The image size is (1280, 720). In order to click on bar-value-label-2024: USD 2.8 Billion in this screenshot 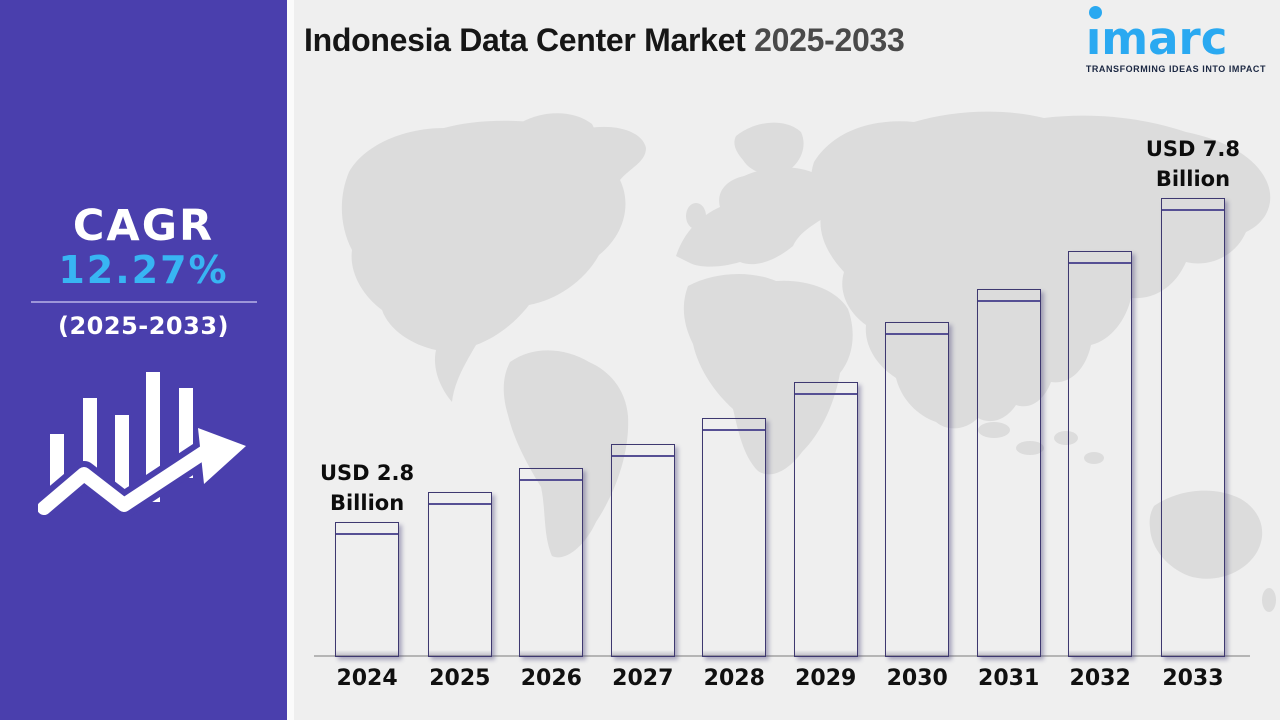, I will do `click(367, 488)`.